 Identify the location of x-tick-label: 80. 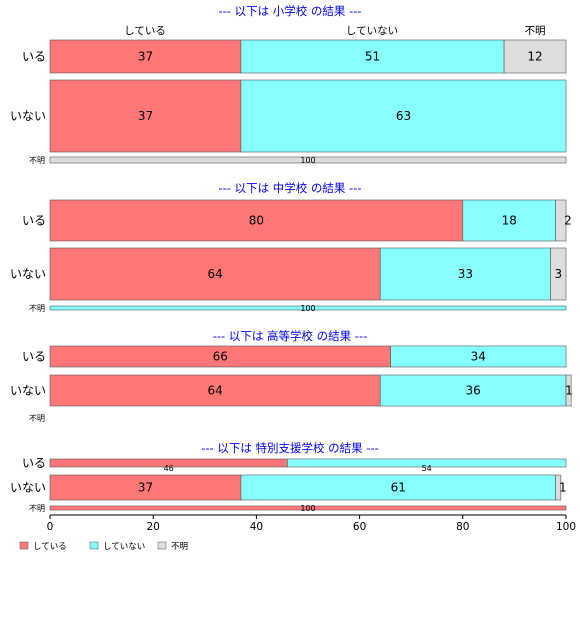
(462, 527).